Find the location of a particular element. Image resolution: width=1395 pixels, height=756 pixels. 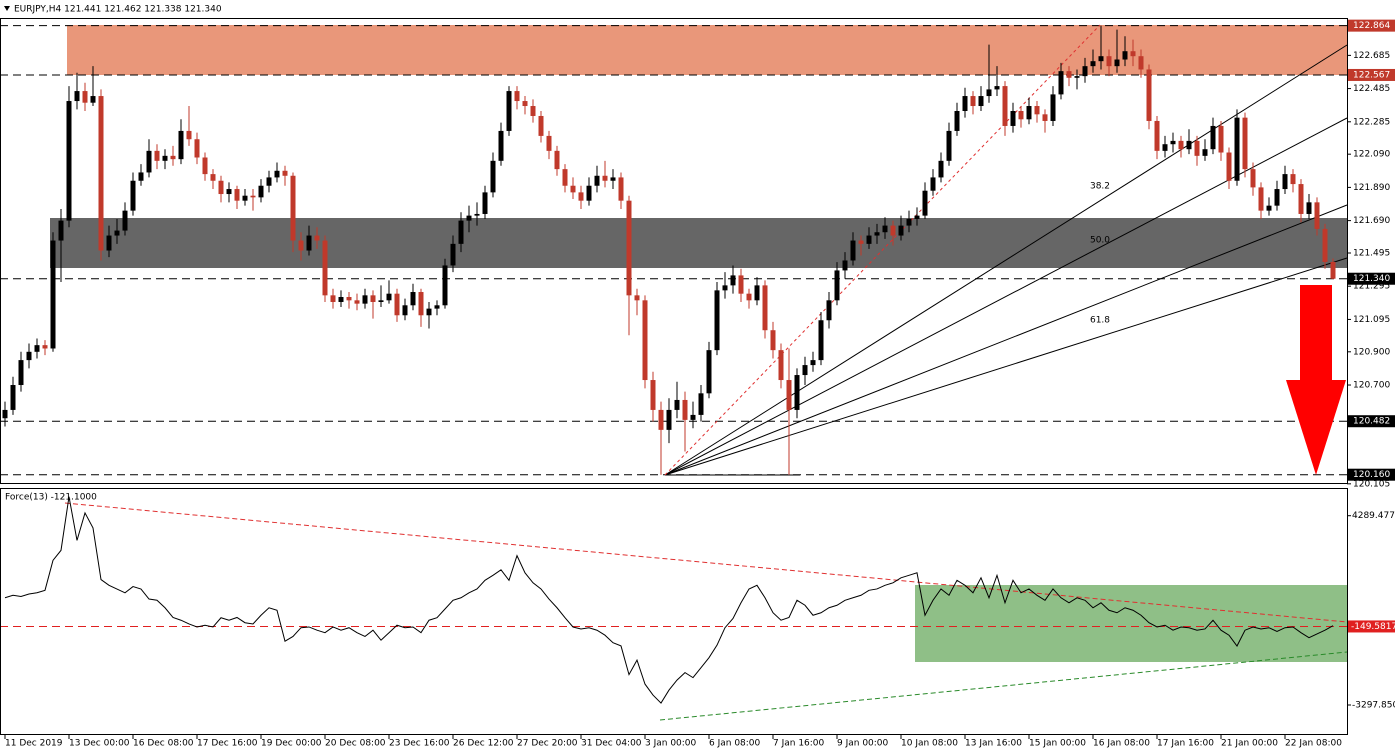

y-tick-label: -3297.8500 is located at coordinates (1373, 706).